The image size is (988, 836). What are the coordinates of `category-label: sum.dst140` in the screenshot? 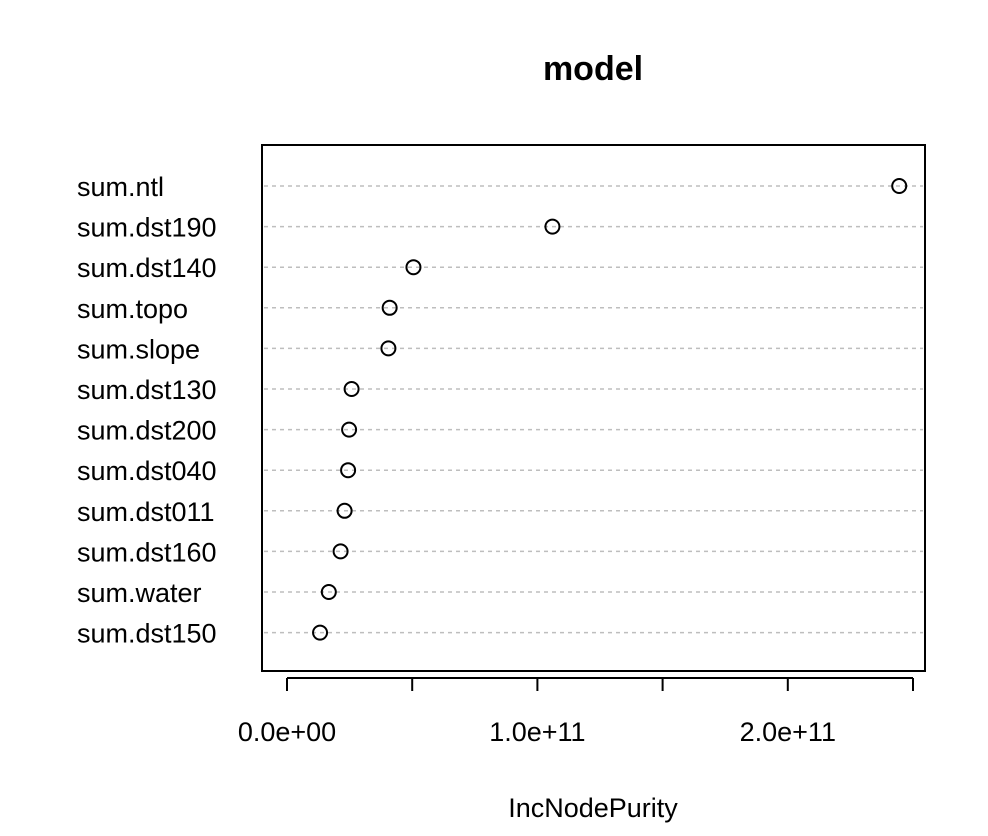 It's located at (147, 268).